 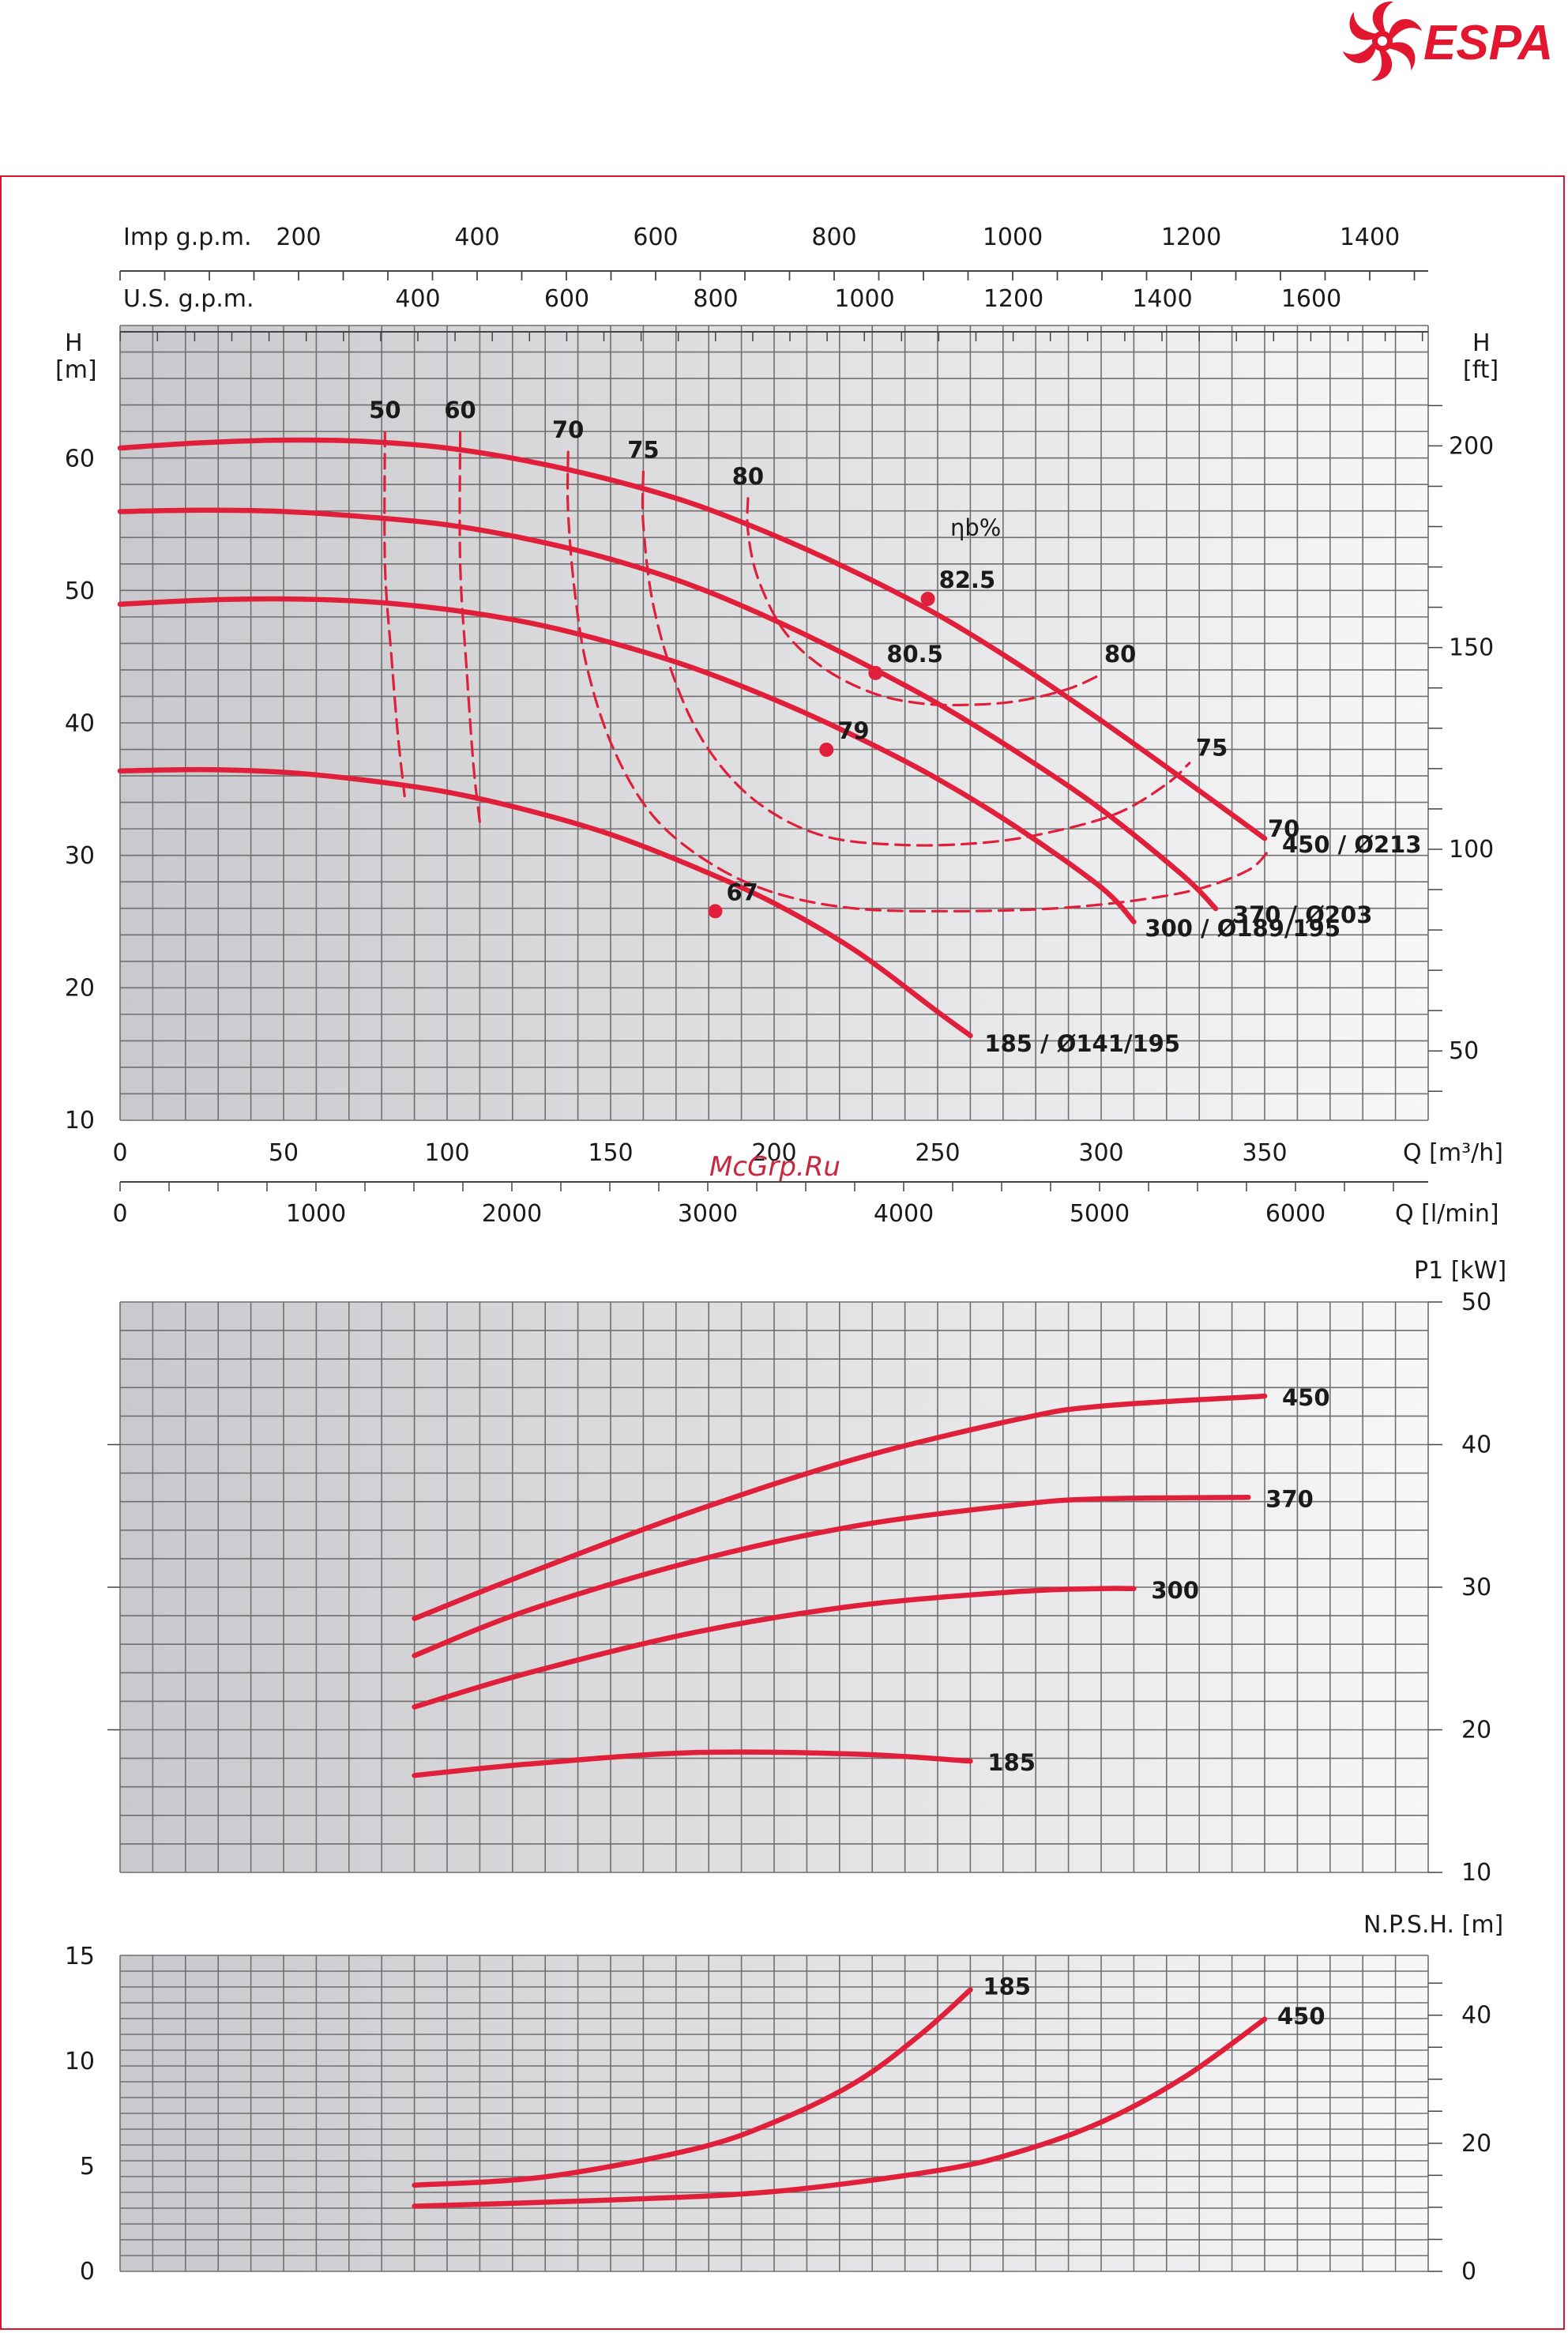 What do you see at coordinates (715, 299) in the screenshot?
I see `us-gpm-axis-tick-label: 800` at bounding box center [715, 299].